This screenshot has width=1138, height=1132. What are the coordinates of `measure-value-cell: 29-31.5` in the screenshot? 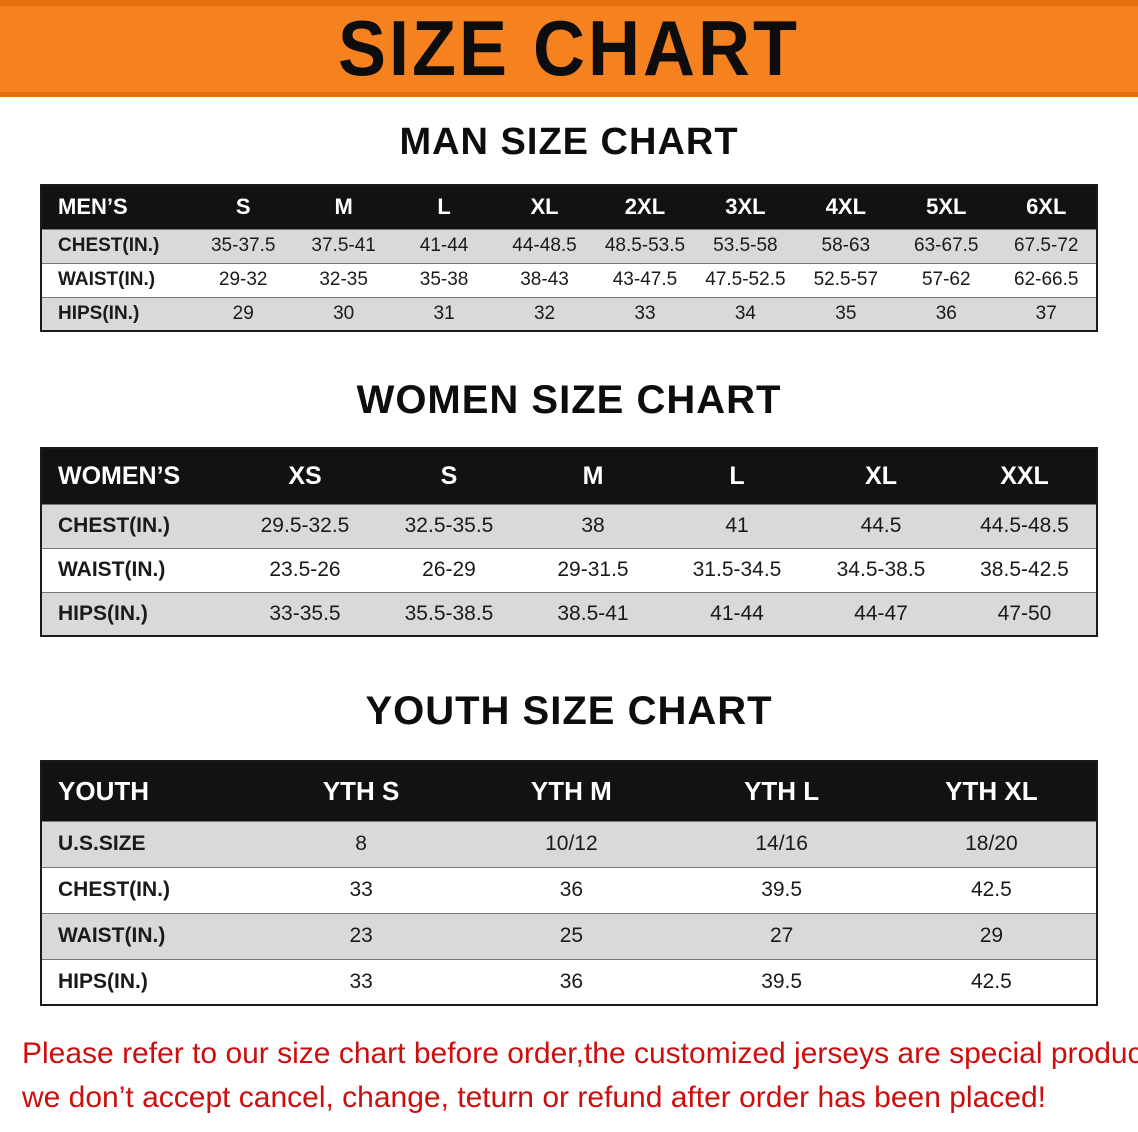 It's located at (593, 569).